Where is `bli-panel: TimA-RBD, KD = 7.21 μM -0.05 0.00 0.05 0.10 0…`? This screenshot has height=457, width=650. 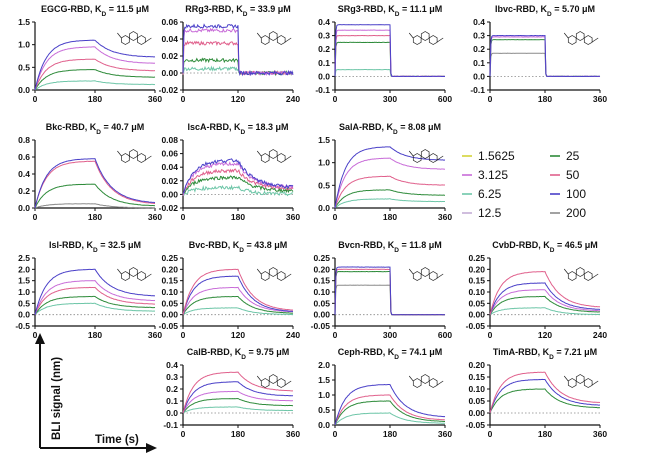 bli-panel: TimA-RBD, KD = 7.21 μM -0.05 0.00 0.05 0.10 0… is located at coordinates (537, 393).